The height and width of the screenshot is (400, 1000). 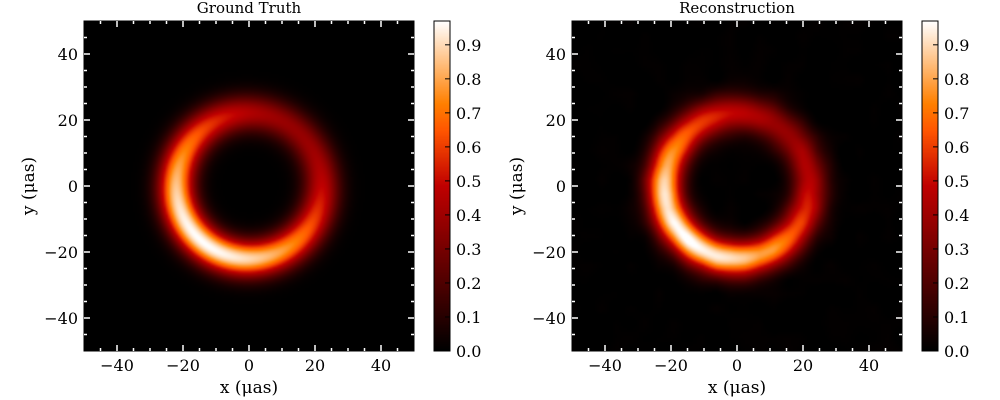 What do you see at coordinates (249, 8) in the screenshot?
I see `chart-title: Ground Truth` at bounding box center [249, 8].